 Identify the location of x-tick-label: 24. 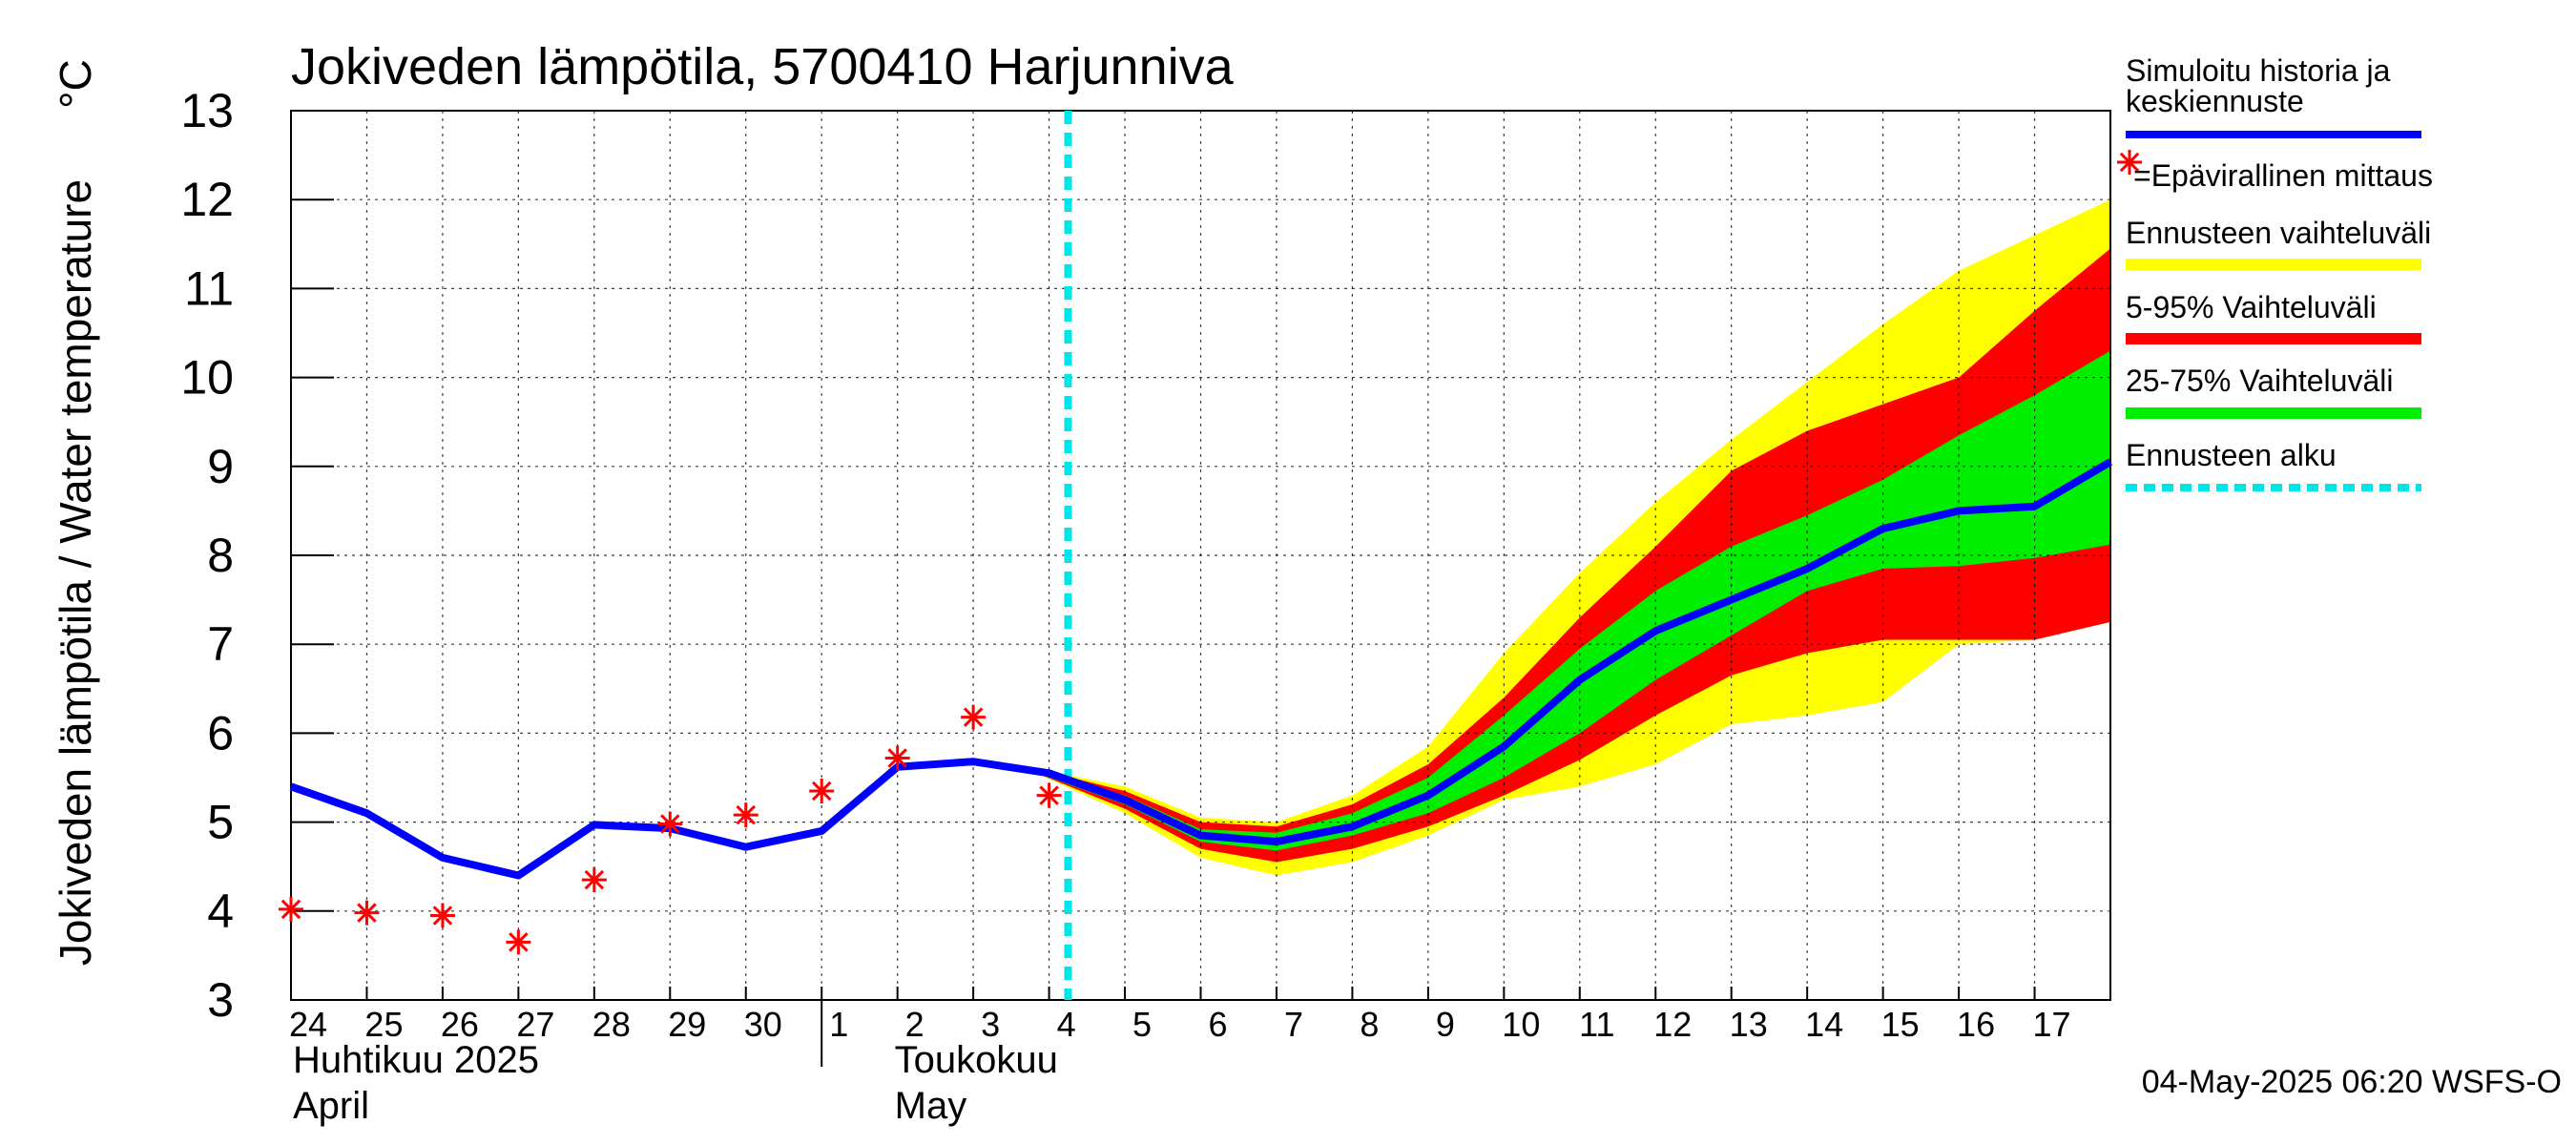
(308, 1025).